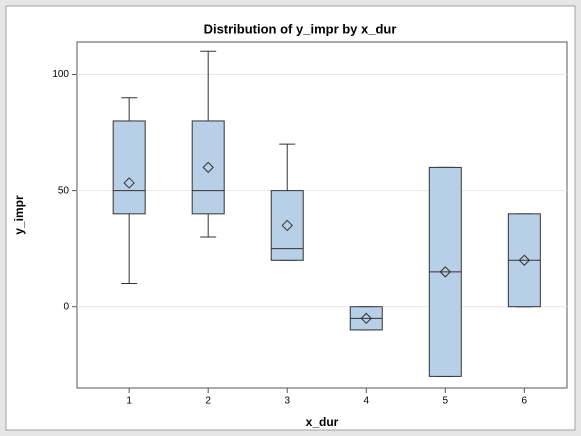  What do you see at coordinates (446, 401) in the screenshot?
I see `x-tick-label: 5` at bounding box center [446, 401].